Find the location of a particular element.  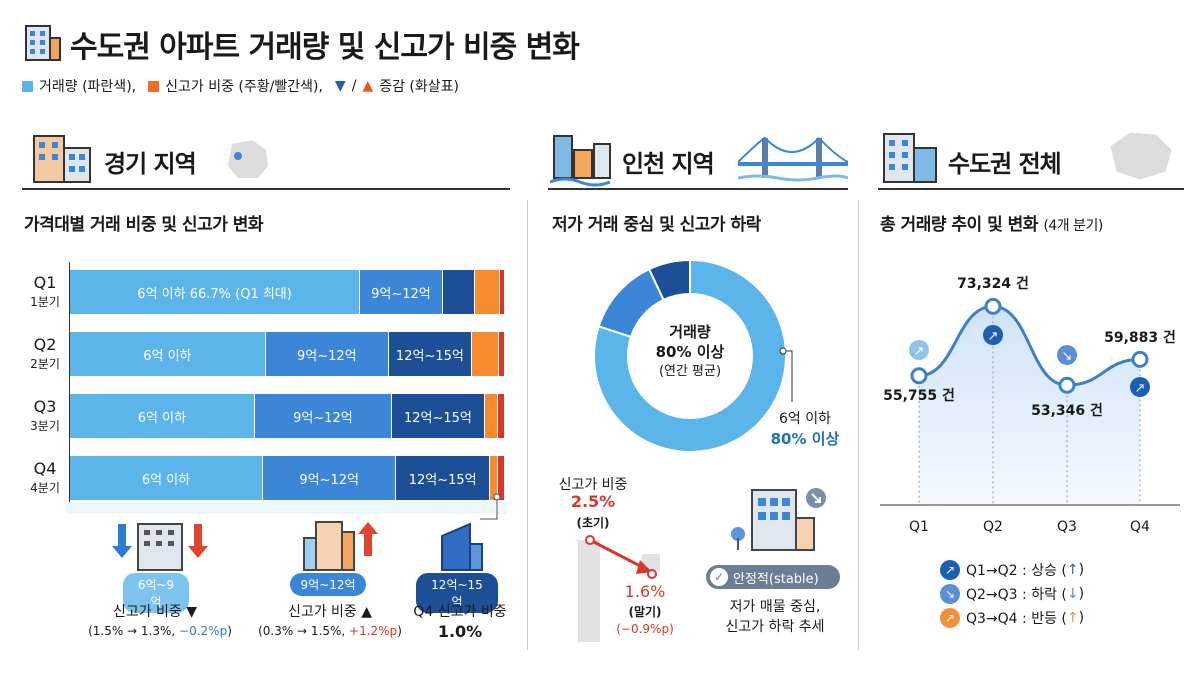

donut-center-value: 80% 이상 is located at coordinates (690, 352).